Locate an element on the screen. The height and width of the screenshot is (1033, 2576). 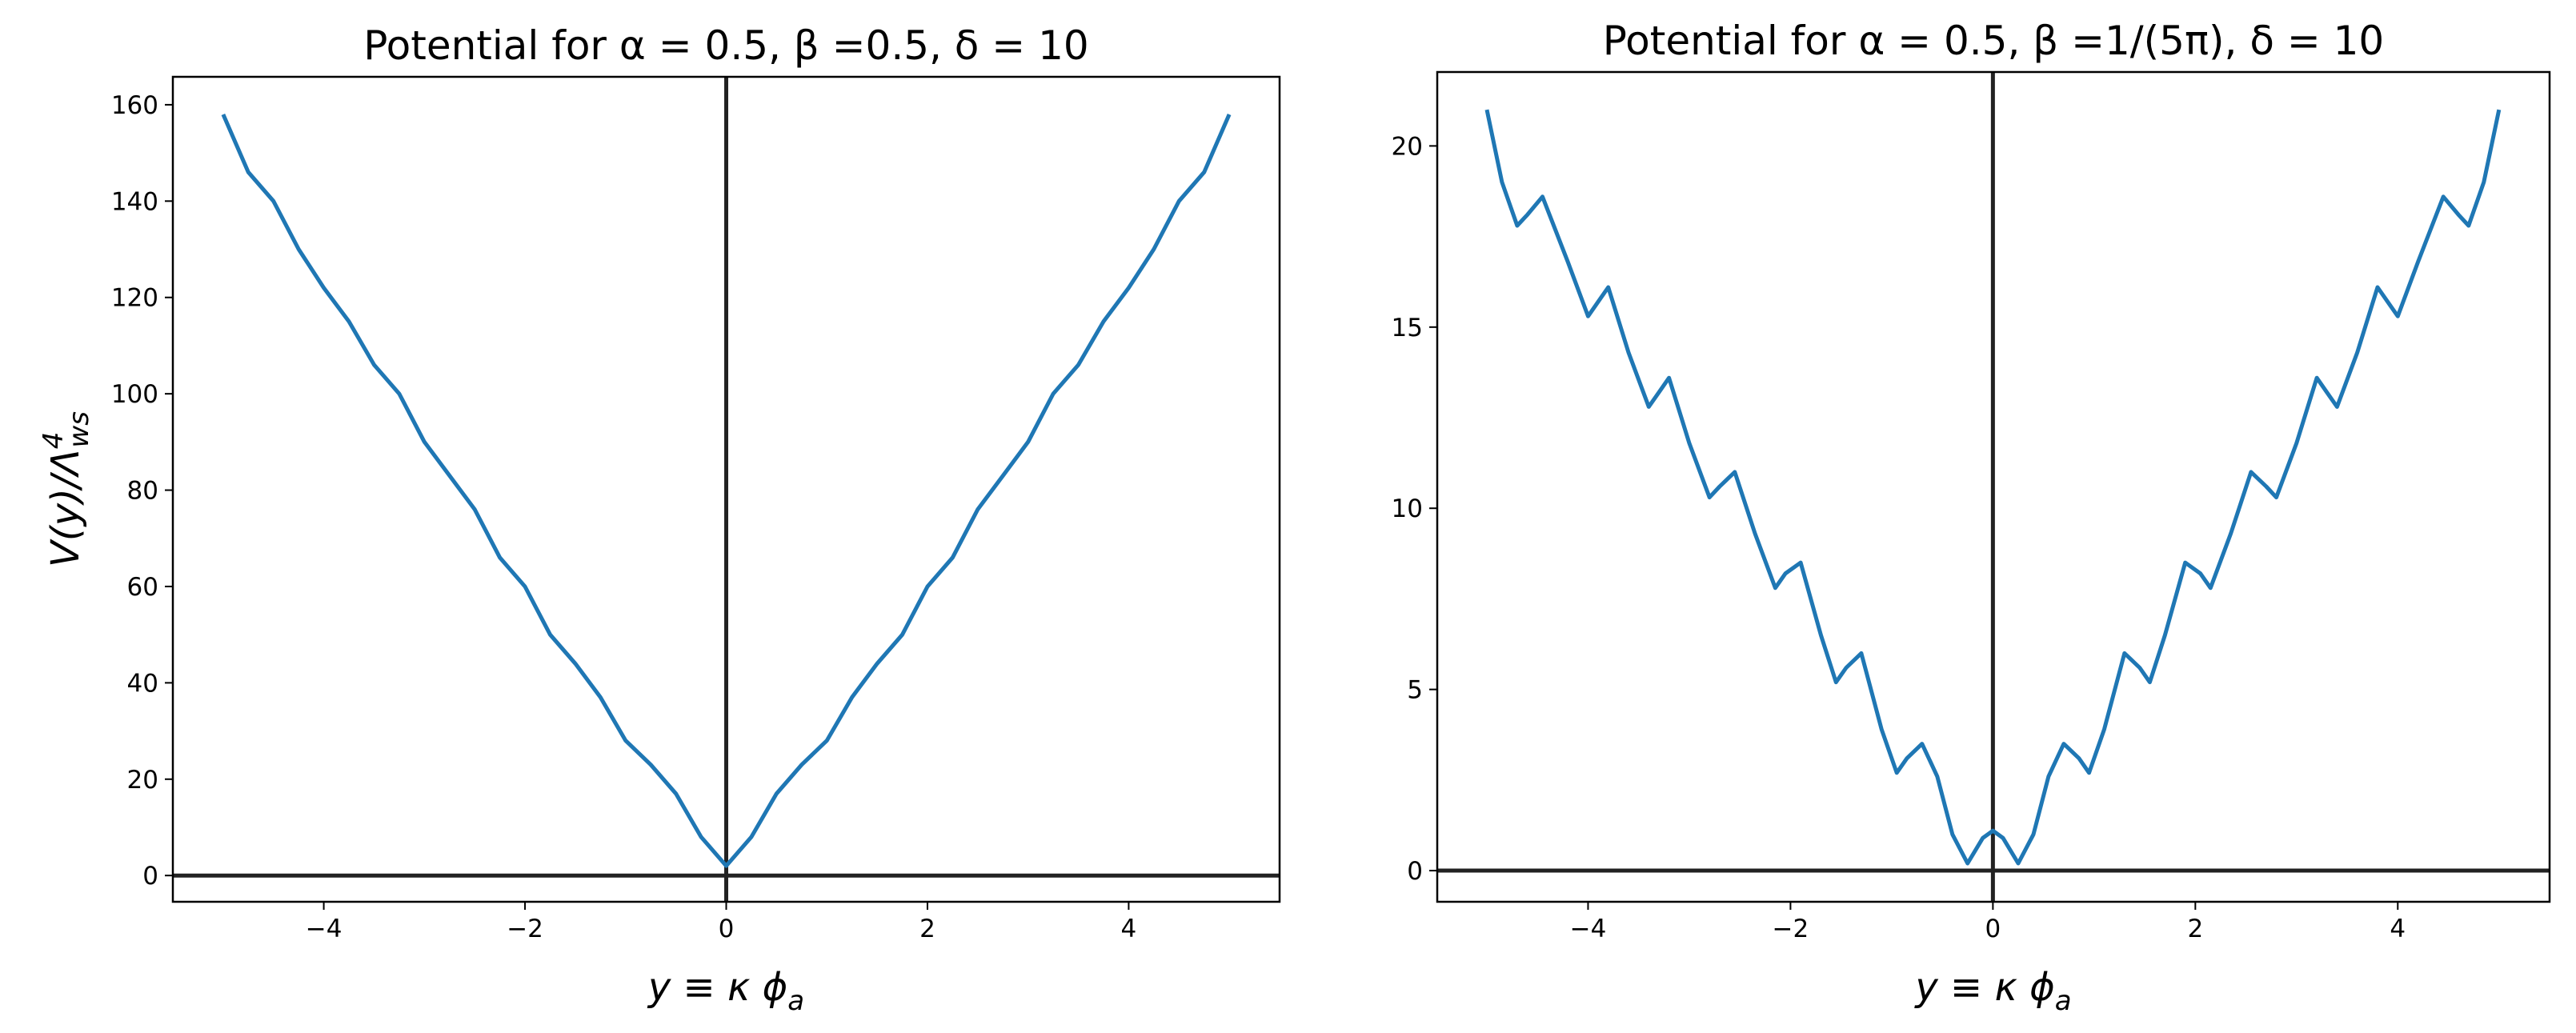
y-axis-label: V(y)/Λ4ws is located at coordinates (66, 489).